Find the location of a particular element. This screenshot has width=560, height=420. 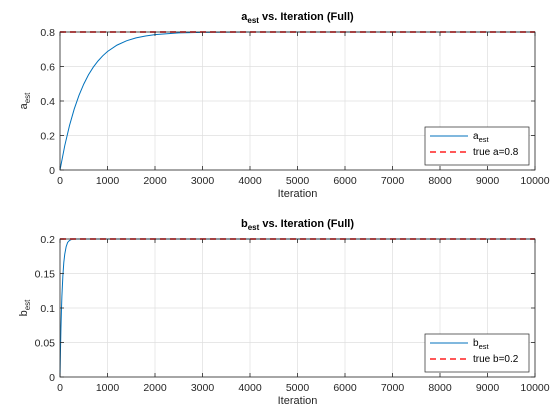

y-tick-label: 0.8 is located at coordinates (47, 33).